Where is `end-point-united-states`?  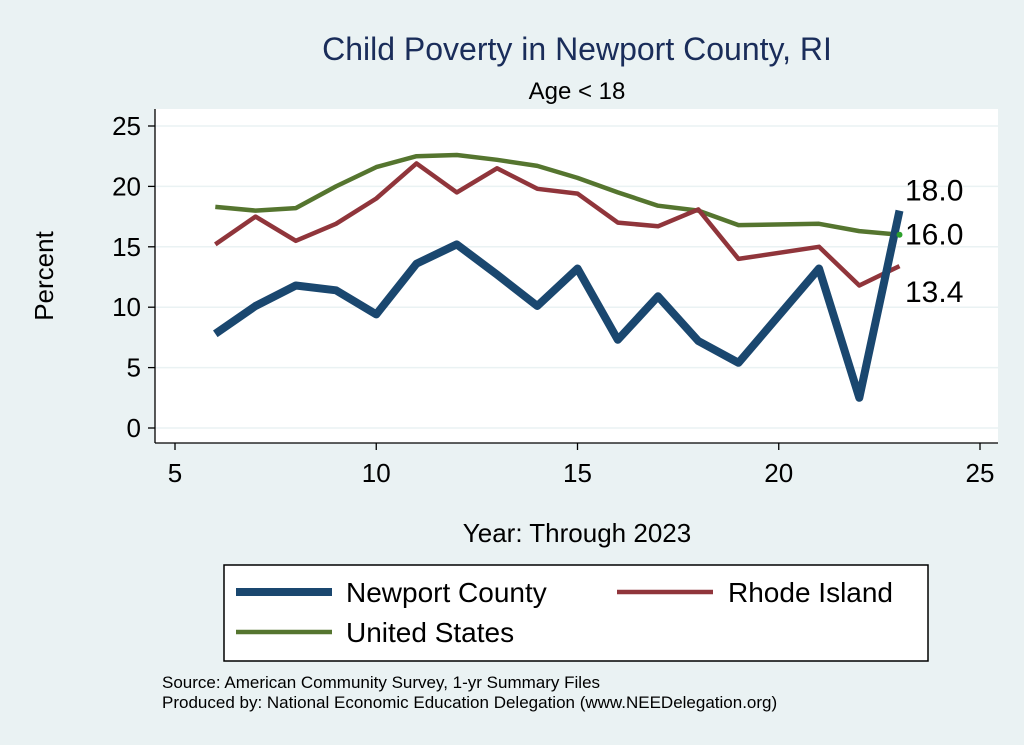
end-point-united-states is located at coordinates (899, 234).